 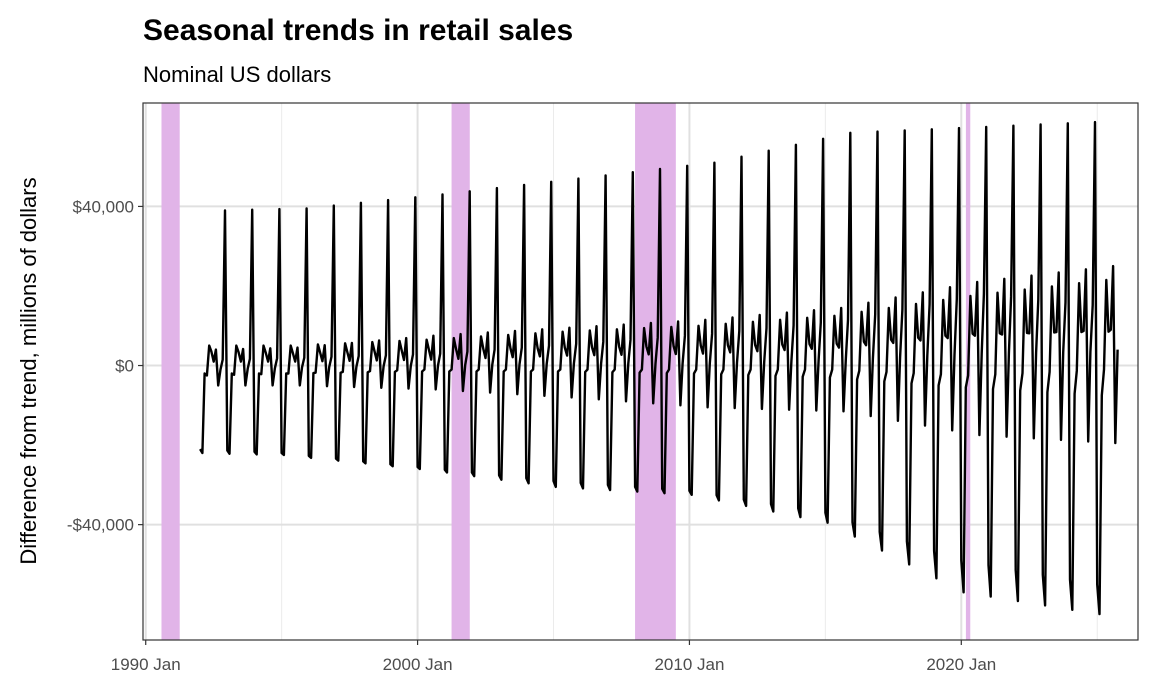 What do you see at coordinates (358, 30) in the screenshot?
I see `chart-title: Seasonal trends in retail sales` at bounding box center [358, 30].